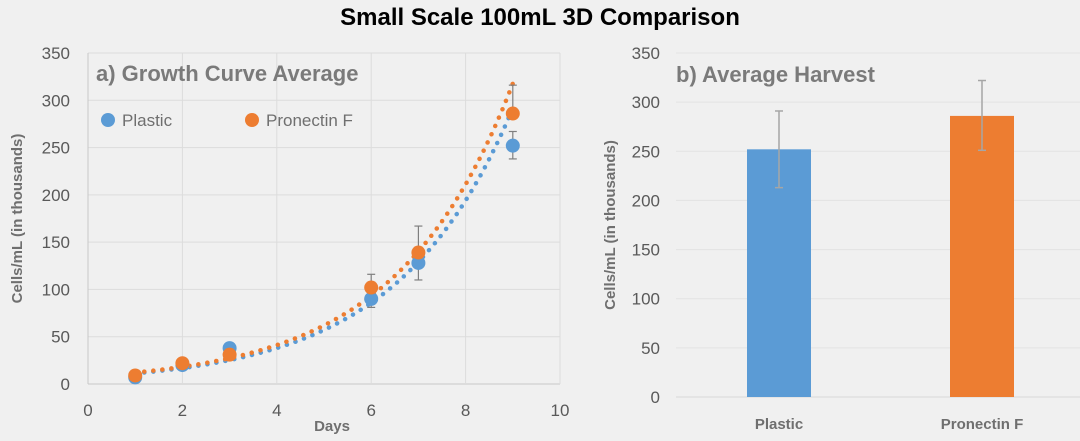 The image size is (1080, 441). Describe the element at coordinates (610, 225) in the screenshot. I see `b-y-axis-title: Cells/mL (in thousands)` at that location.